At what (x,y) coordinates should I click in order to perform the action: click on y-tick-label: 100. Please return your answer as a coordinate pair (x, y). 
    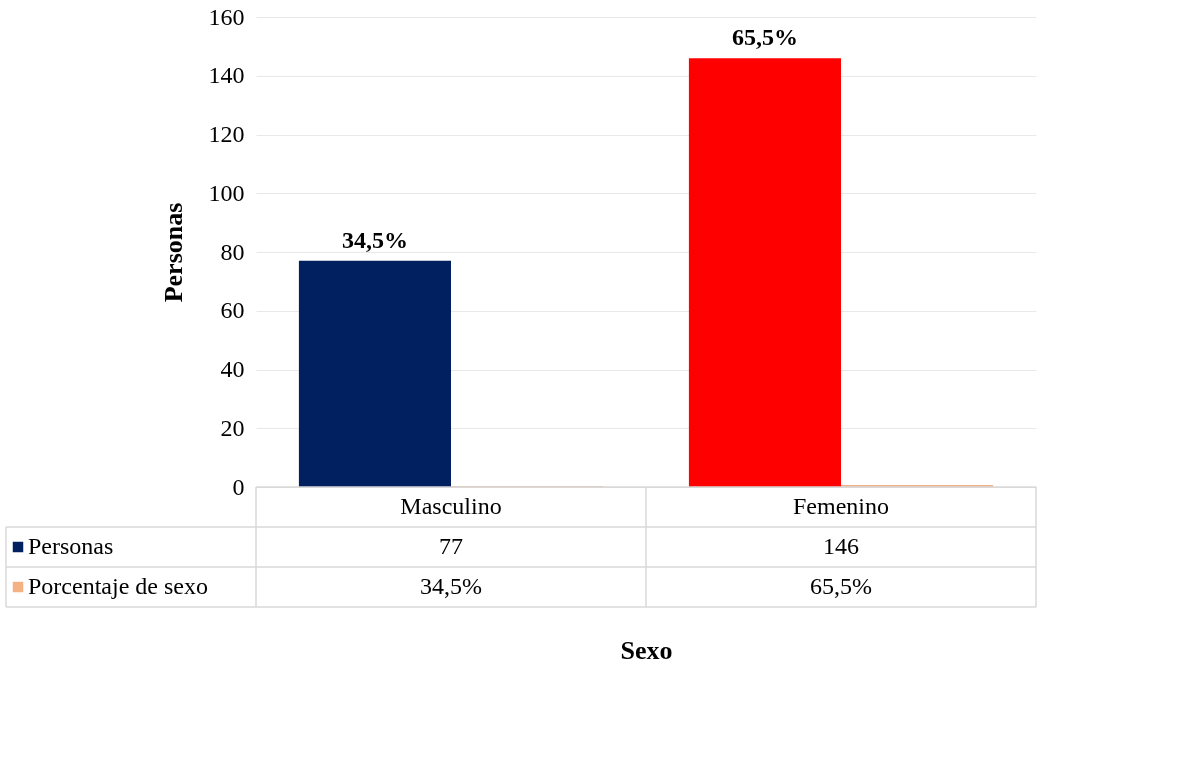
    Looking at the image, I should click on (226, 192).